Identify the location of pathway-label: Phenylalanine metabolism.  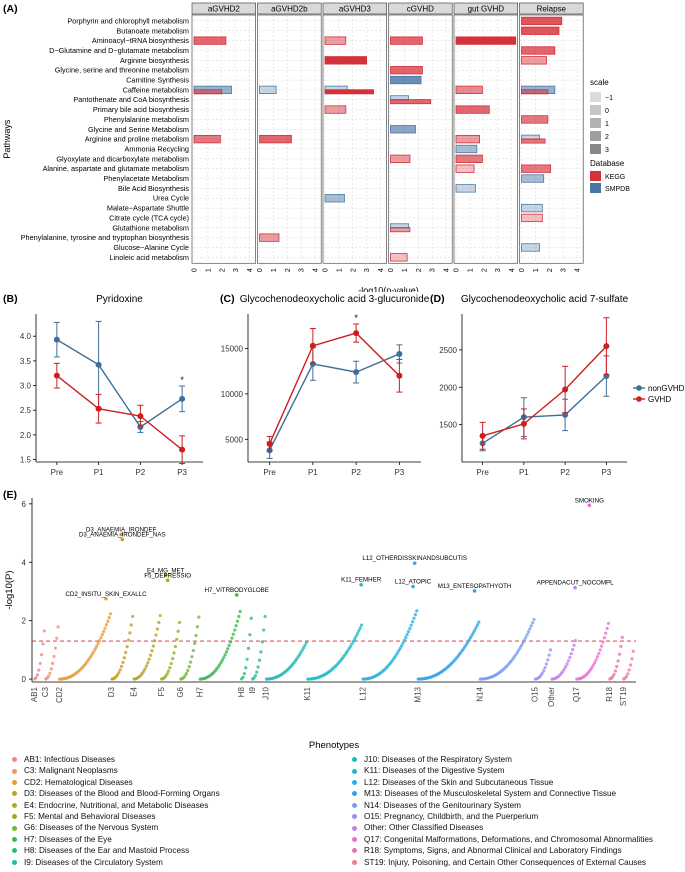
(146, 119).